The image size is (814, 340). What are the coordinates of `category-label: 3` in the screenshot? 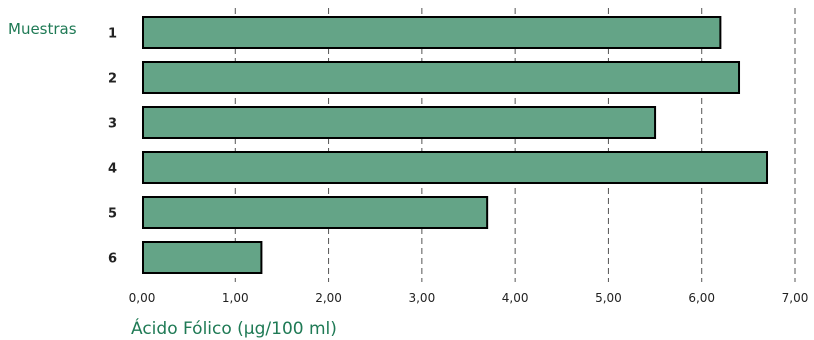 It's located at (112, 124).